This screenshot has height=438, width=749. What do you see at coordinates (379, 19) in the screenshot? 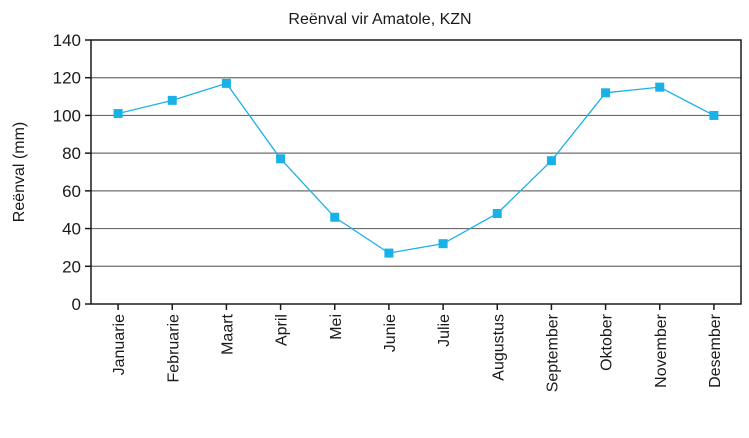
I see `chart-title: Reënval vir Amatole, KZN` at bounding box center [379, 19].